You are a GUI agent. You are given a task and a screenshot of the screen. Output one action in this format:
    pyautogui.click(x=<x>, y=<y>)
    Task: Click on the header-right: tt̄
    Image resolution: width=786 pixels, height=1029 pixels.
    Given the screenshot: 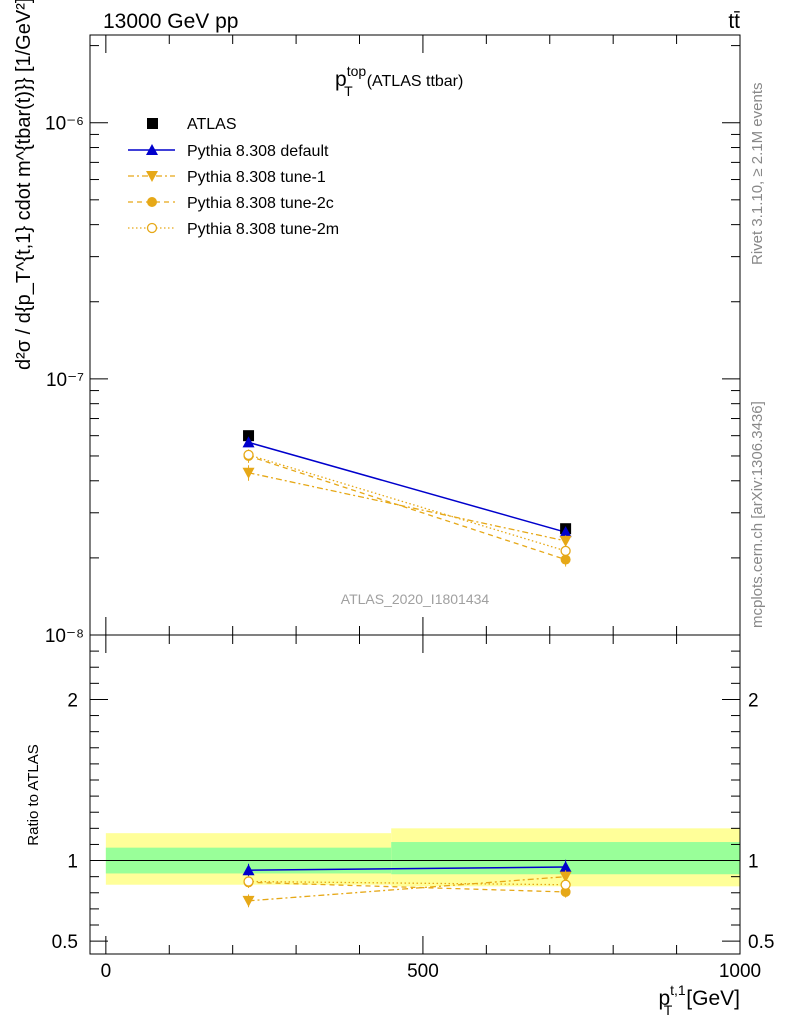 What is the action you would take?
    pyautogui.click(x=734, y=21)
    